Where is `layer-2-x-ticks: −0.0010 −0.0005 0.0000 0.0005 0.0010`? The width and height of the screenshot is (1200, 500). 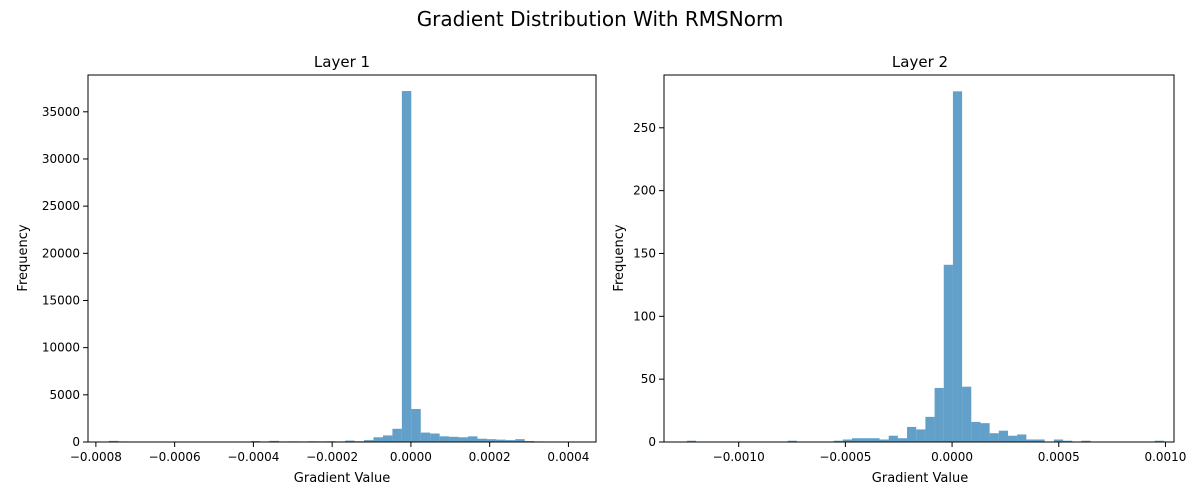 layer-2-x-ticks: −0.0010 −0.0005 0.0000 0.0005 0.0010 is located at coordinates (949, 453).